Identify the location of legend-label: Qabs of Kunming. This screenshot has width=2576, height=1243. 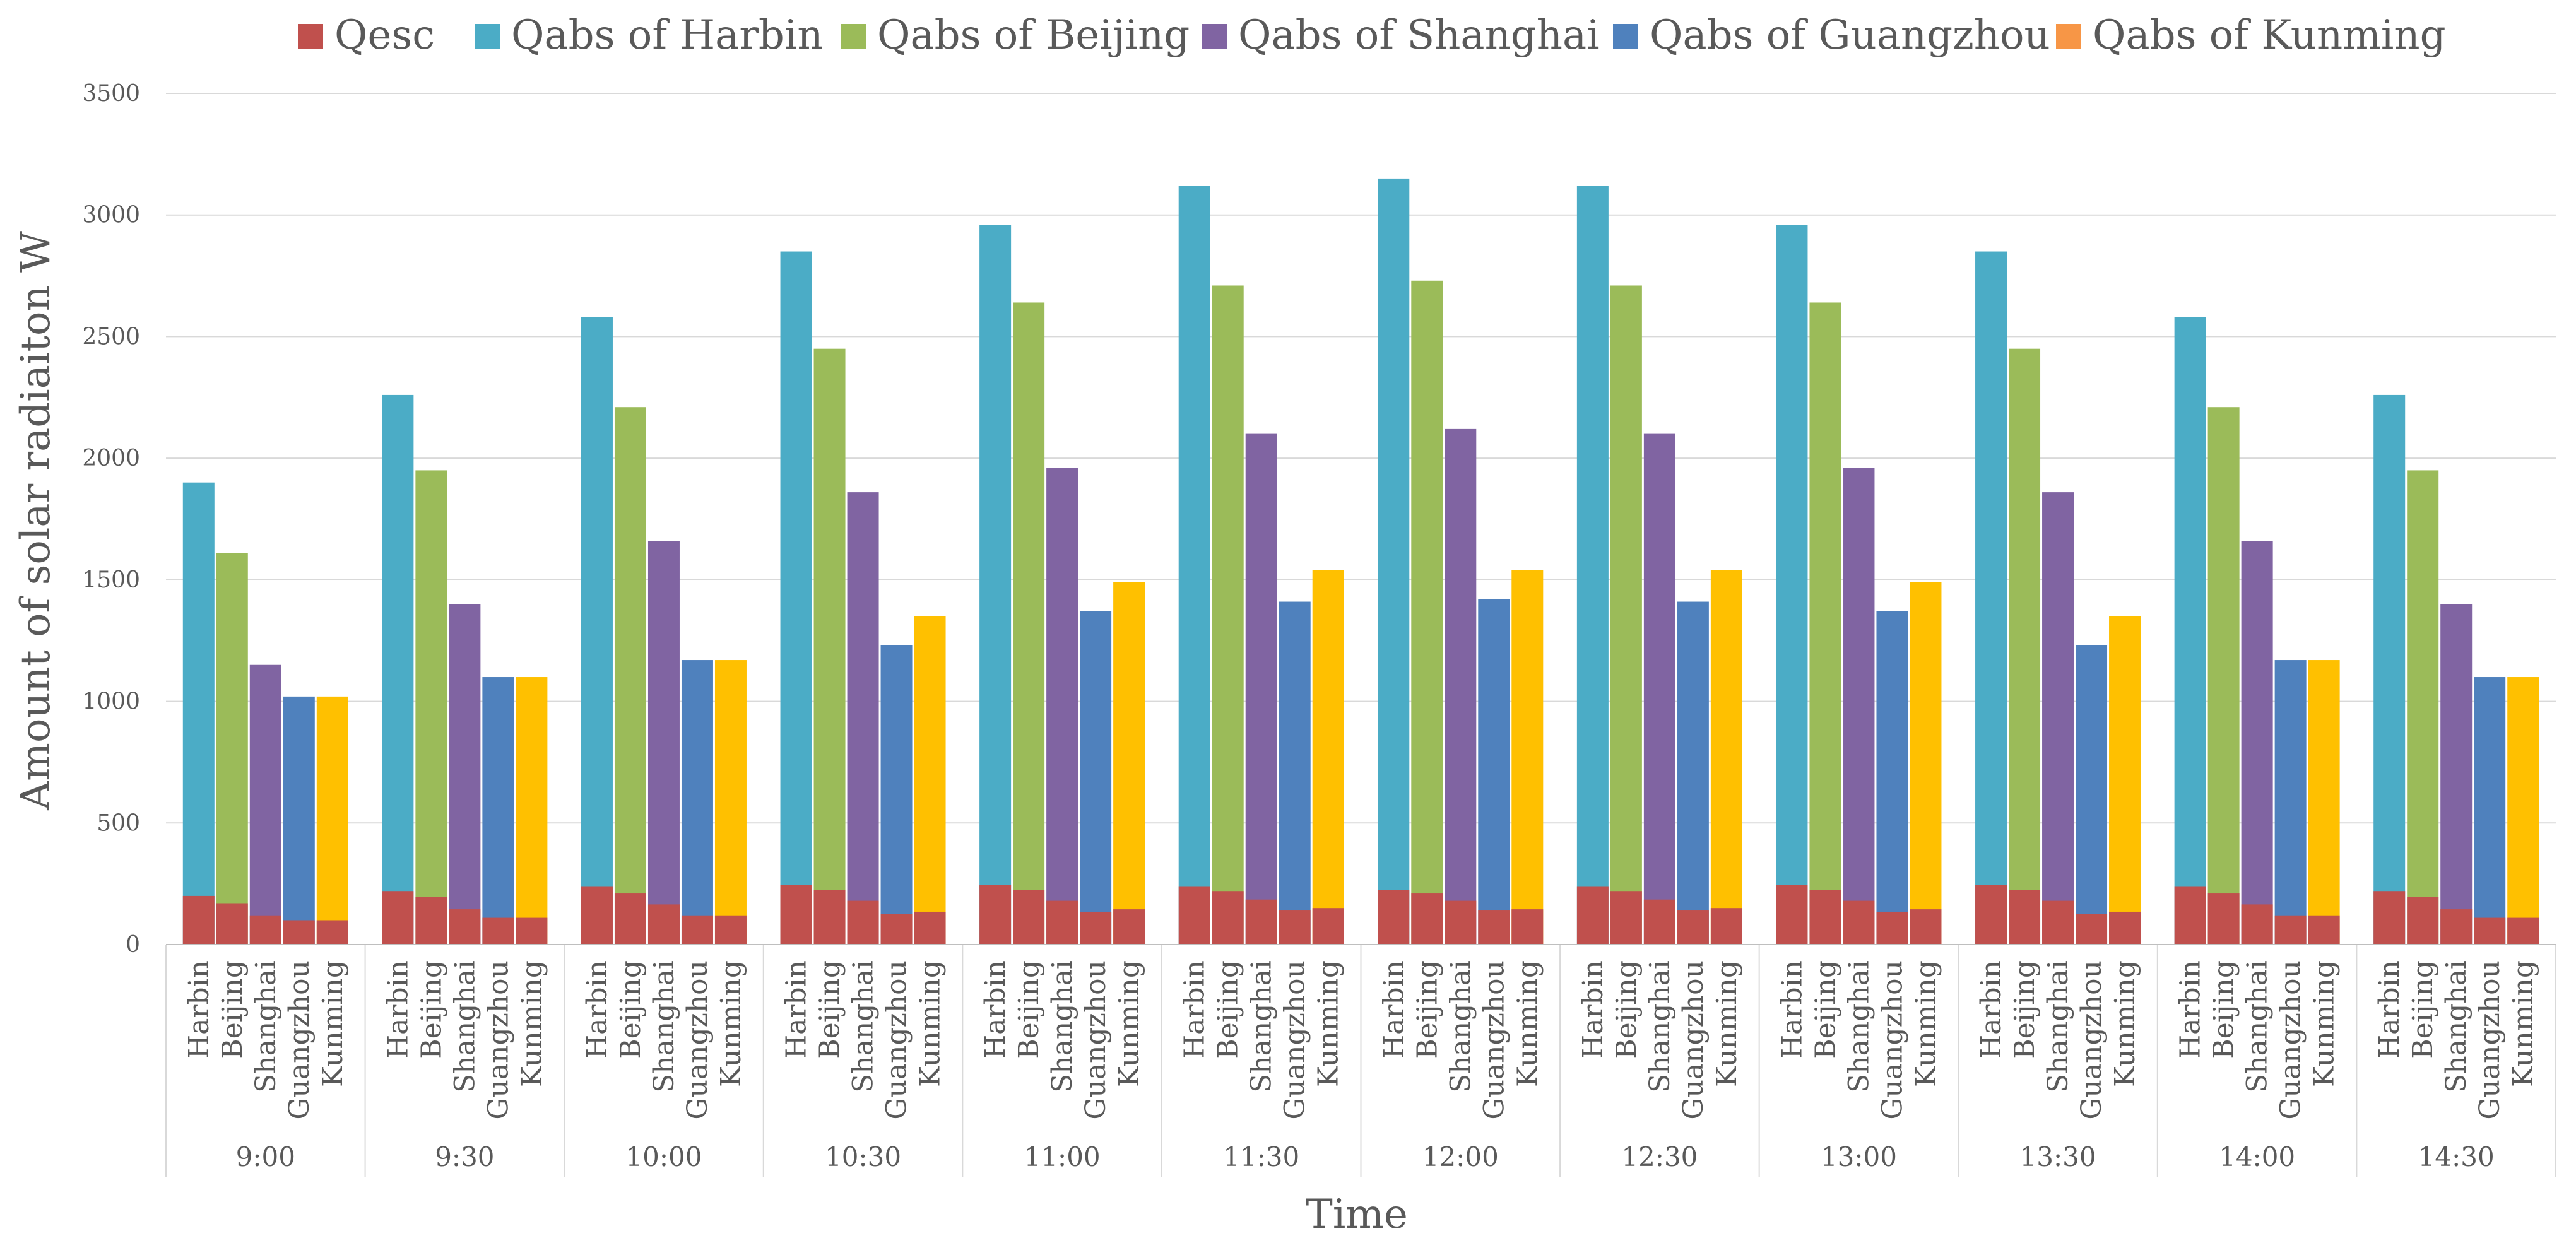
(2270, 35).